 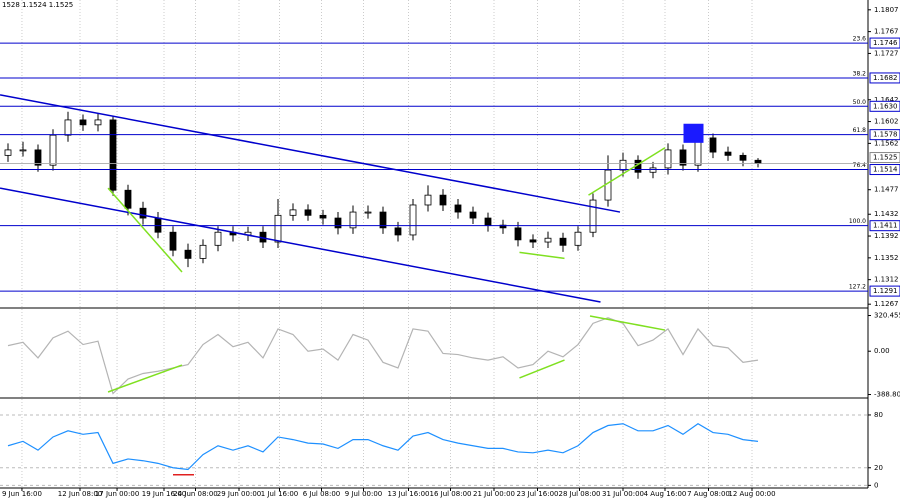 I want to click on current-price-label: 1.1525, so click(x=885, y=158).